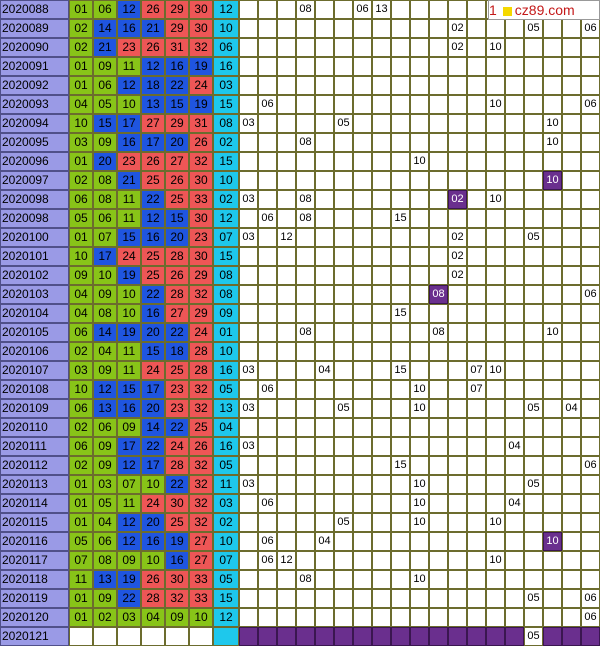 The height and width of the screenshot is (647, 600). I want to click on blue-ball-cell: 11, so click(226, 484).